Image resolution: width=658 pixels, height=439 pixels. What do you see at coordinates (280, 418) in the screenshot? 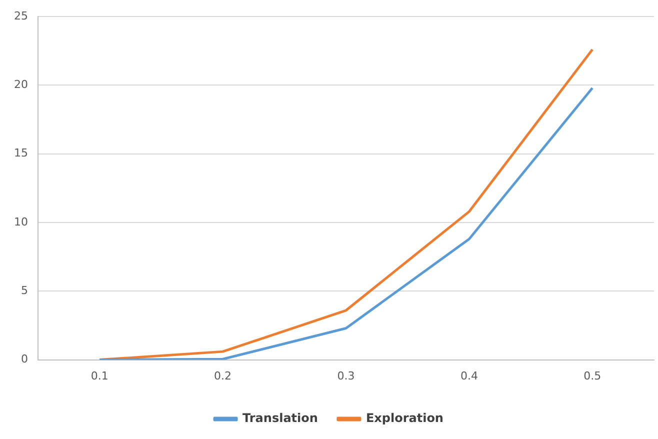
I see `legend-label: Translation` at bounding box center [280, 418].